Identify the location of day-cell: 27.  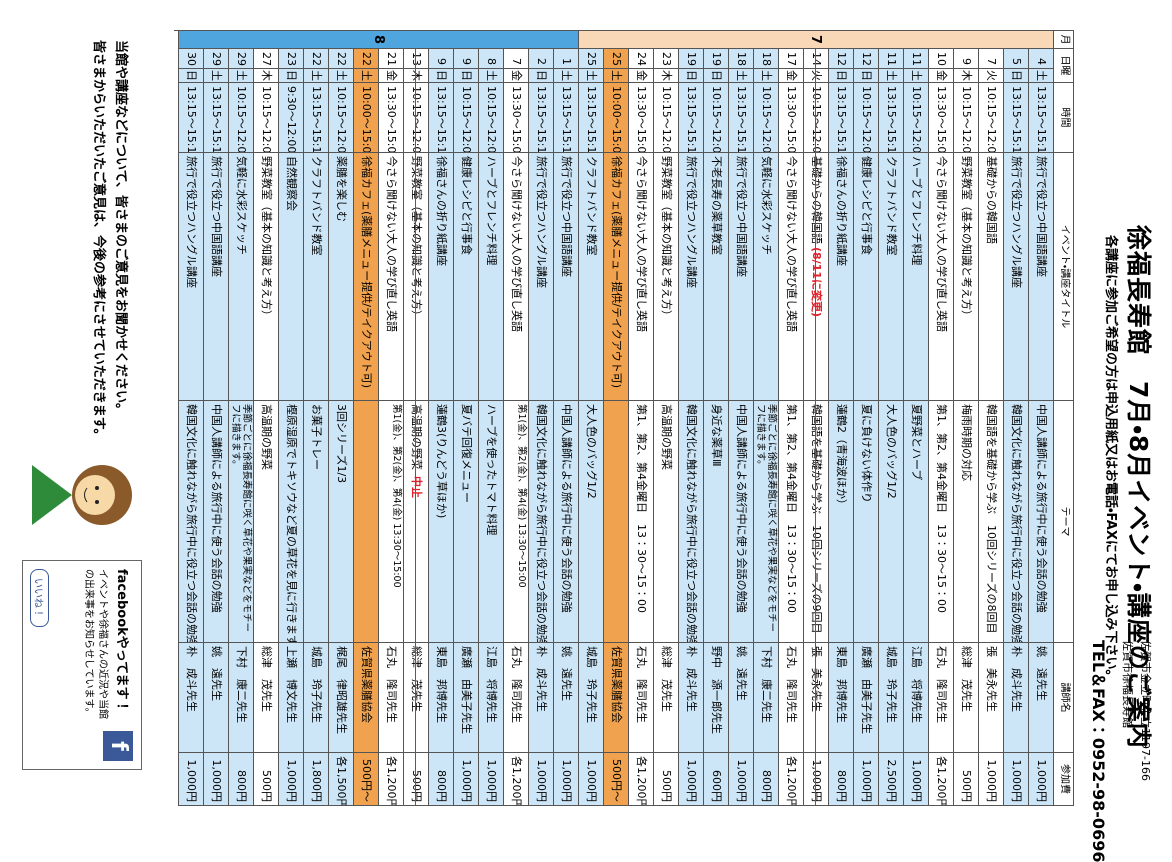
(265, 59).